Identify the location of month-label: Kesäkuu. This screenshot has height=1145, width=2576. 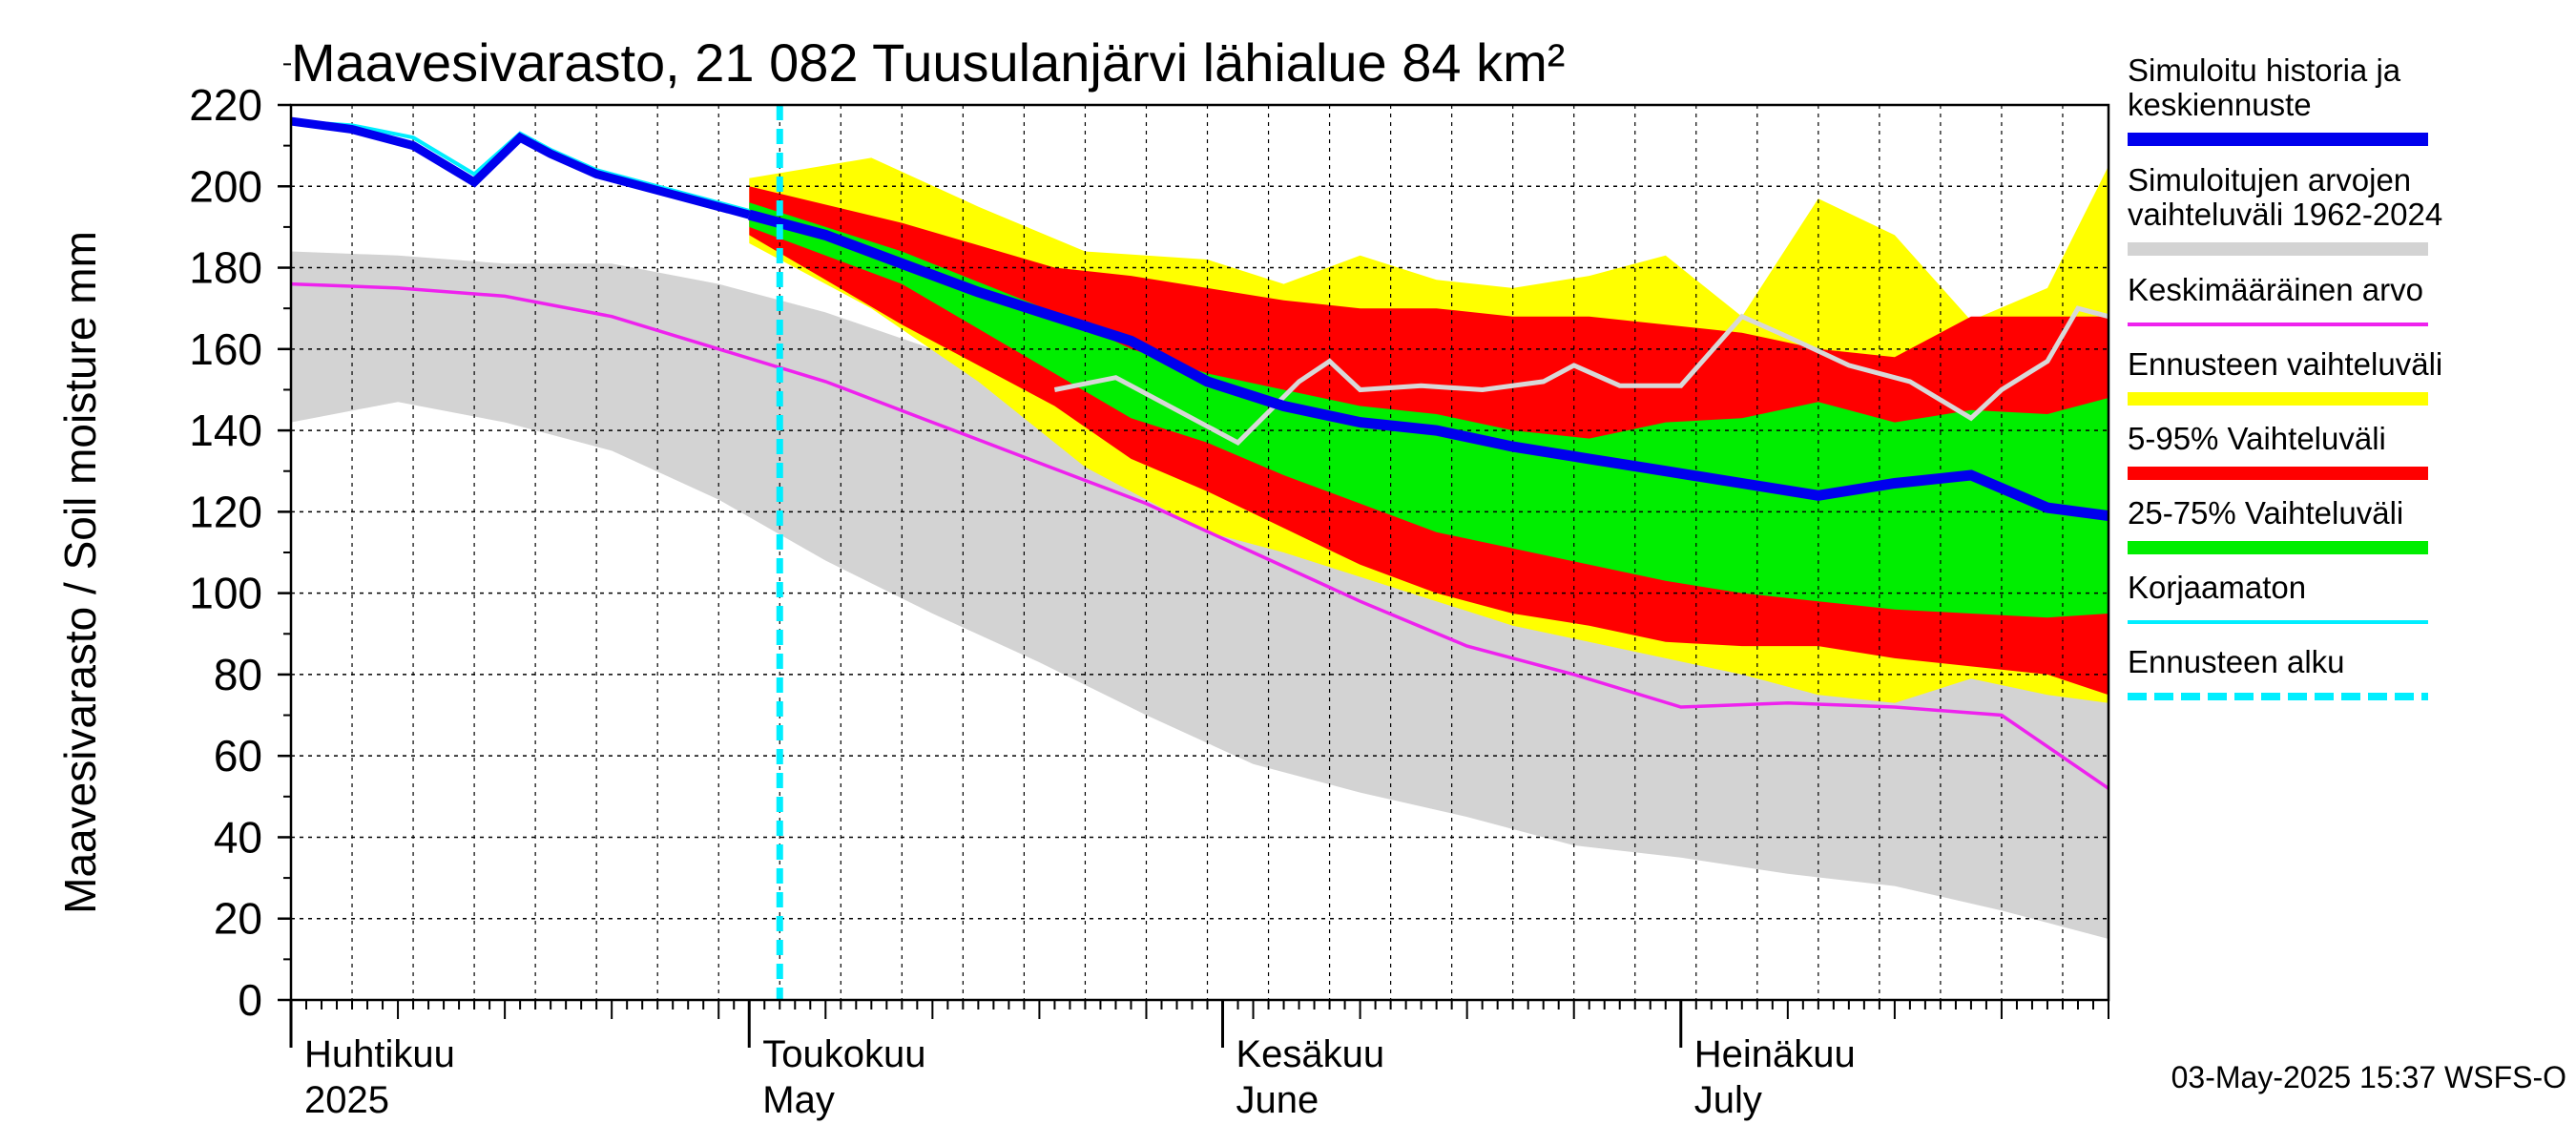
(1310, 1054).